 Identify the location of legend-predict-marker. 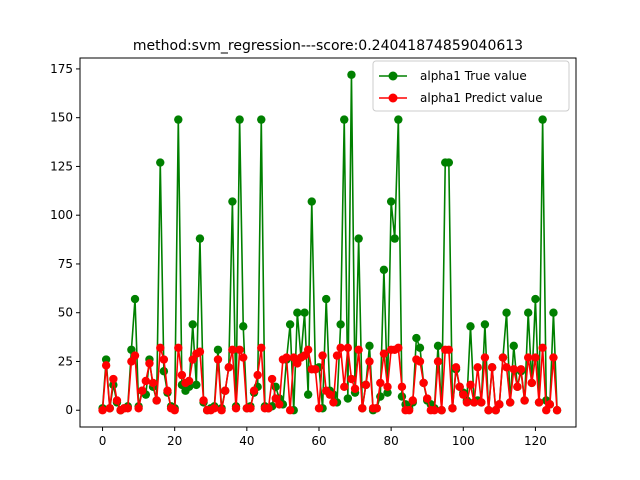
(393, 98).